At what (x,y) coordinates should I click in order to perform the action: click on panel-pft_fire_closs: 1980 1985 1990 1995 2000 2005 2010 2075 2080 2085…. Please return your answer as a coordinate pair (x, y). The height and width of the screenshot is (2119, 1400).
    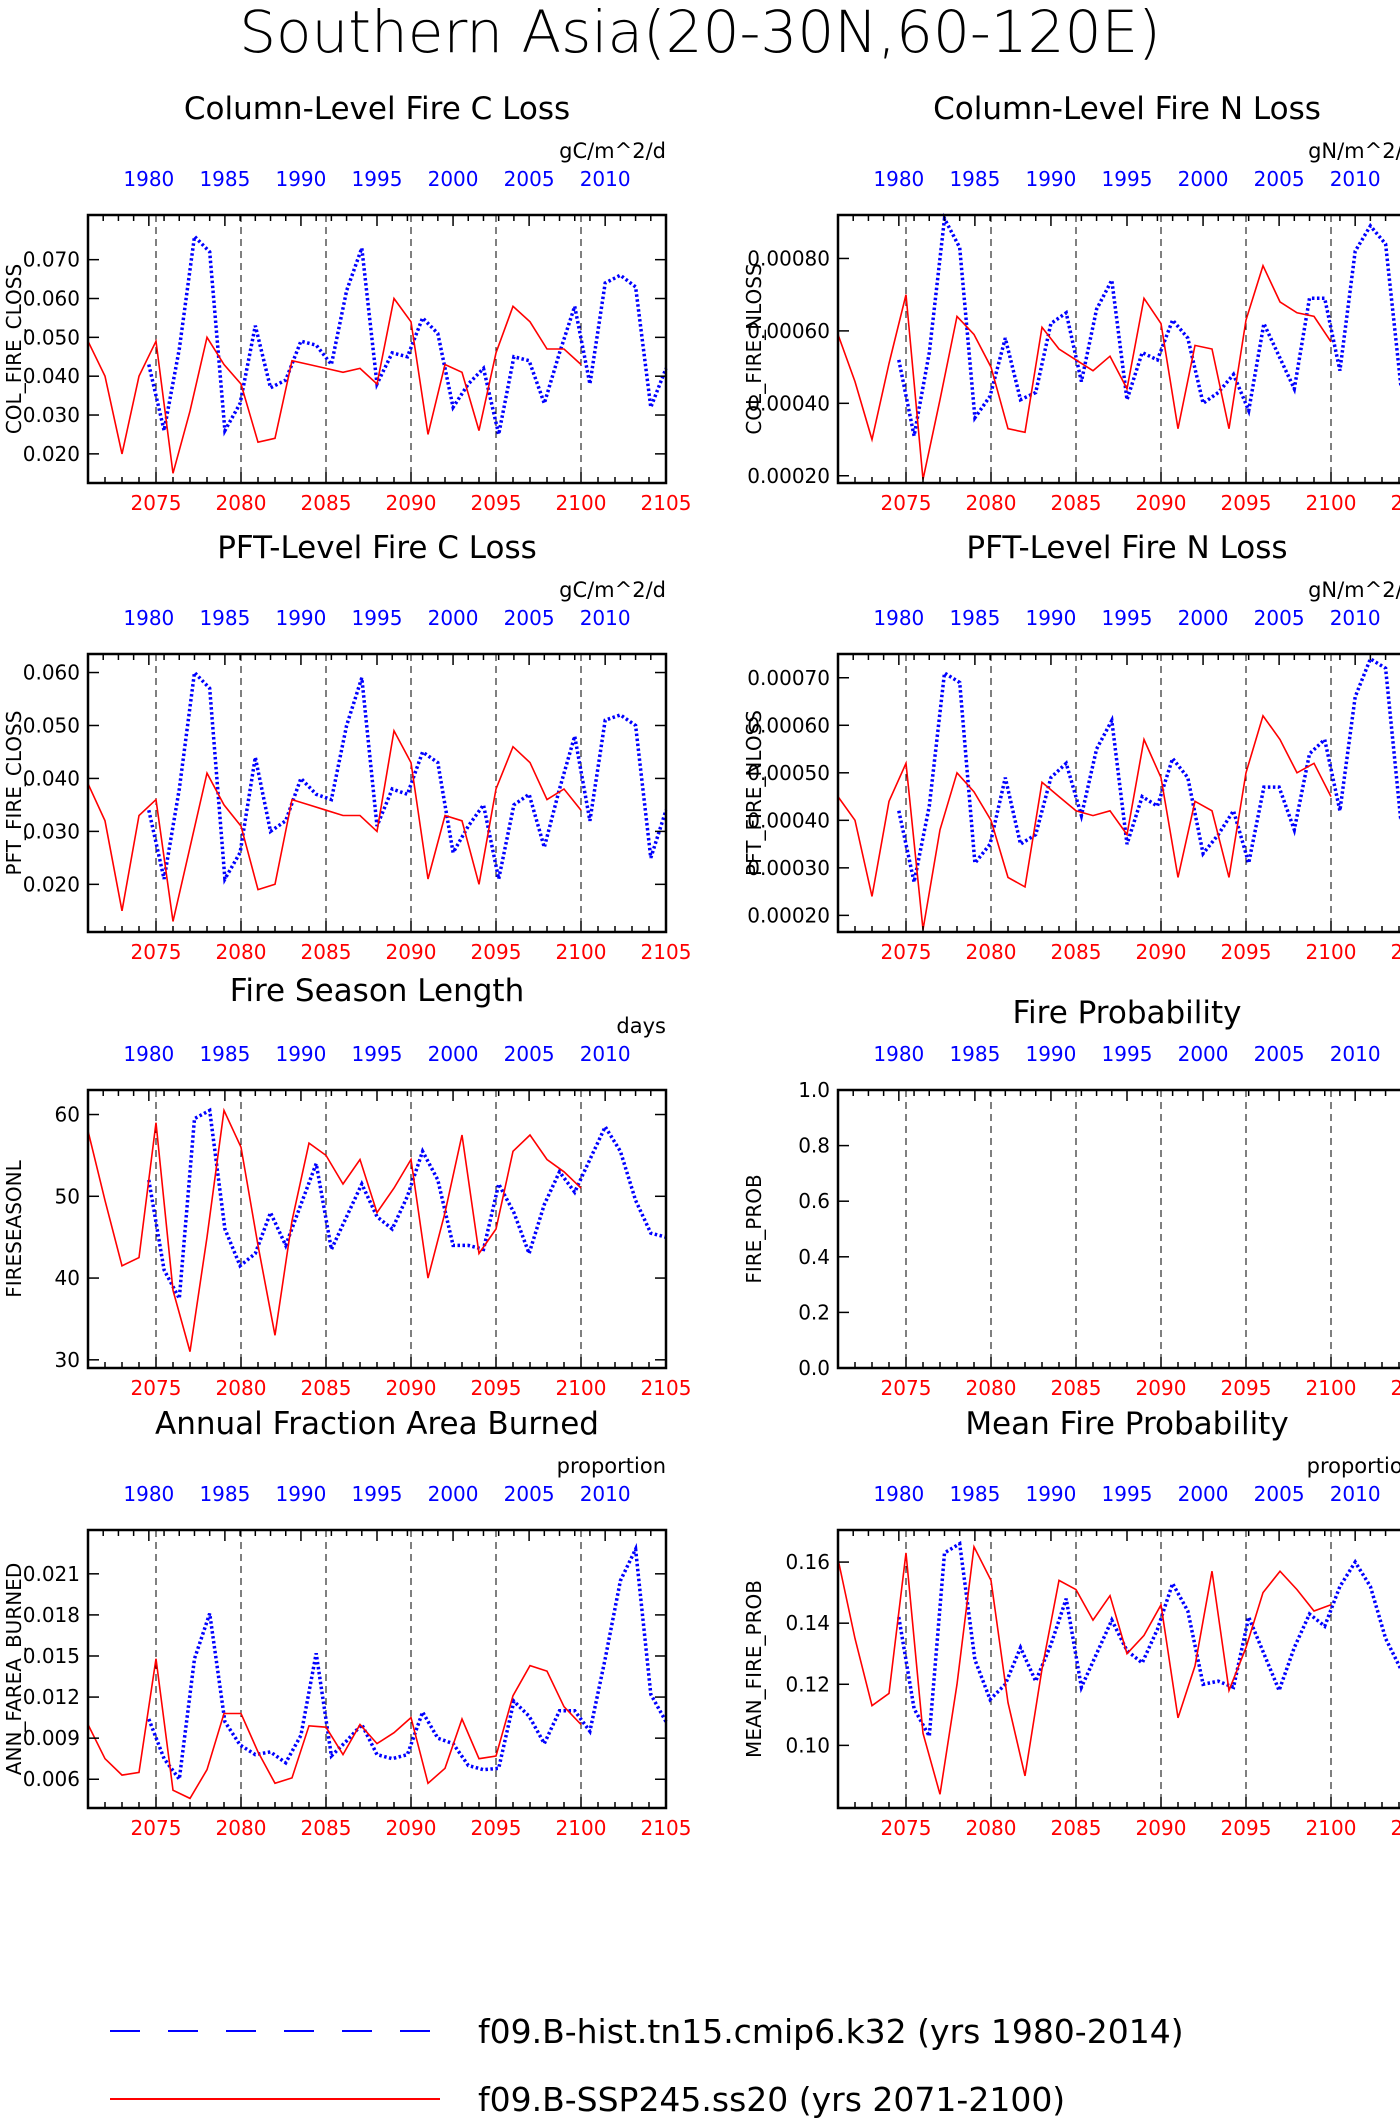
    Looking at the image, I should click on (346, 747).